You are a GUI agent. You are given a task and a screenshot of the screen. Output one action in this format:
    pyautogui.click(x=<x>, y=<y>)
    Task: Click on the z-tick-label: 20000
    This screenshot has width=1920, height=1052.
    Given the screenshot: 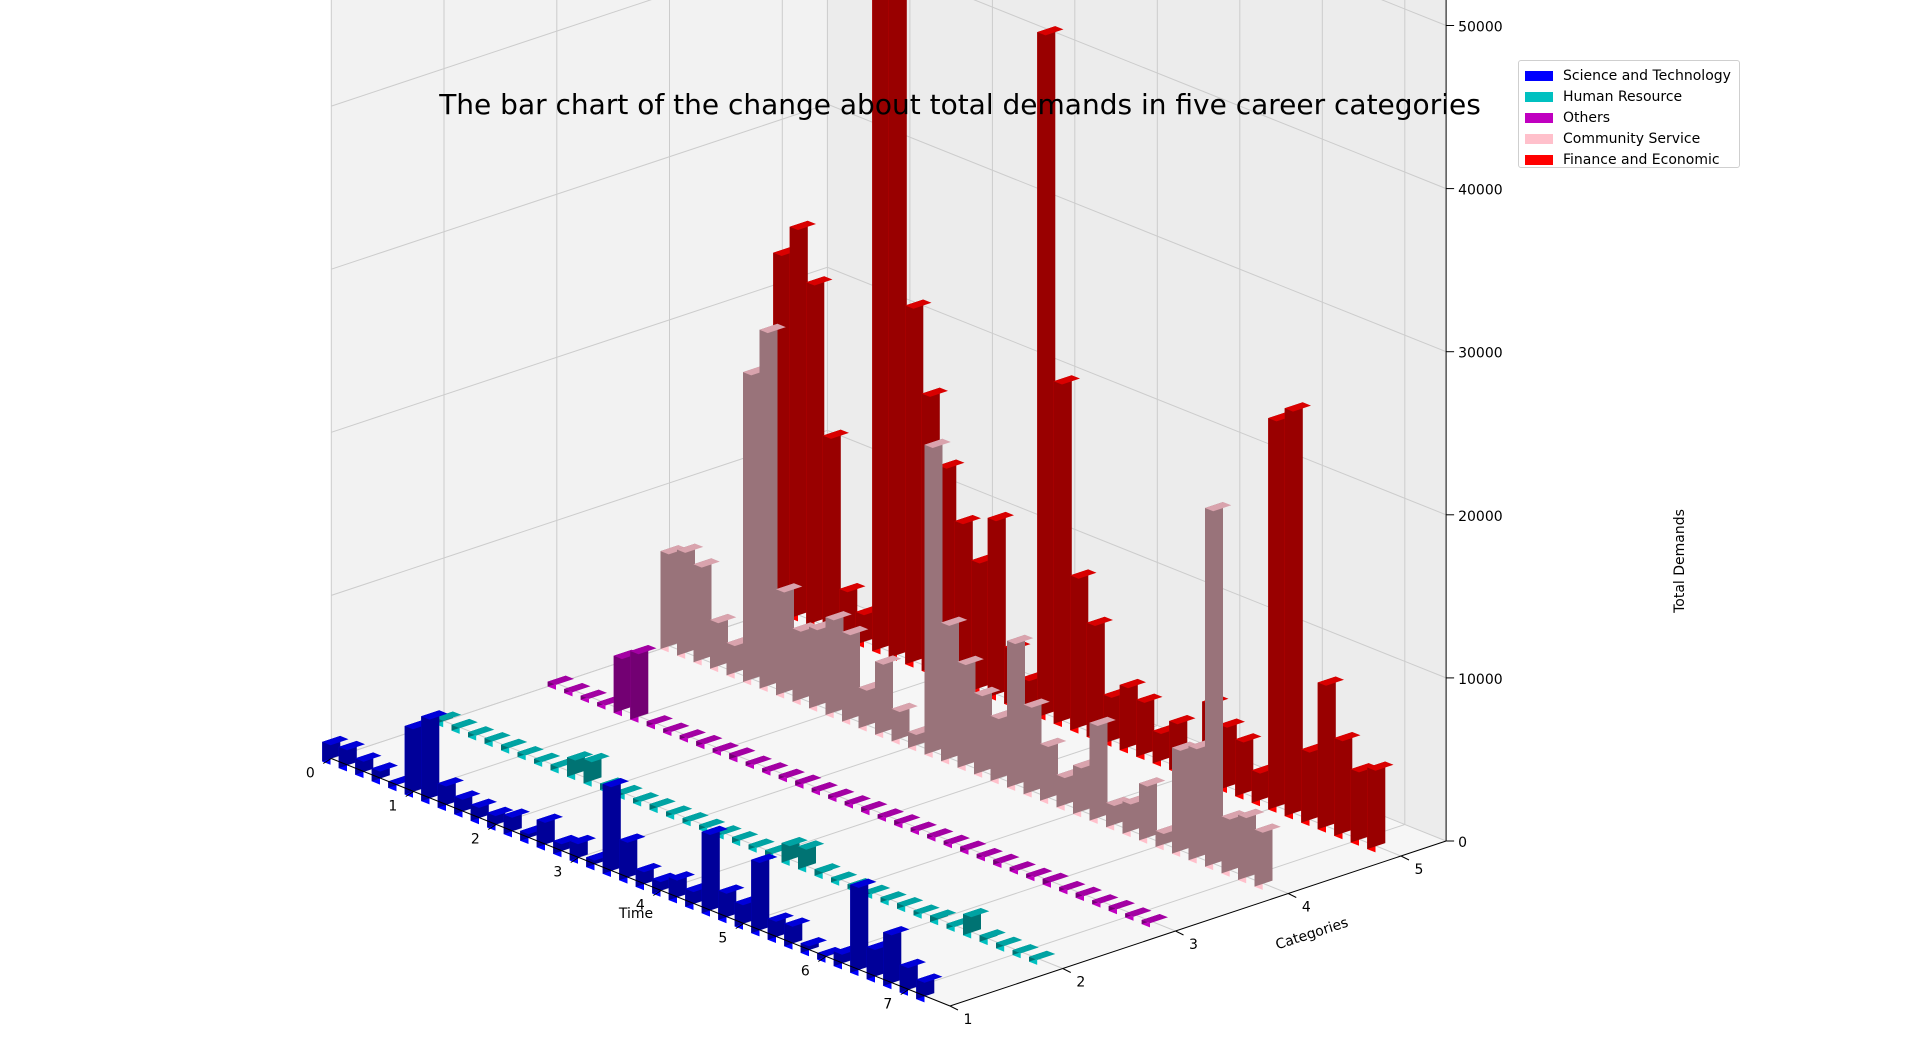 What is the action you would take?
    pyautogui.click(x=1480, y=517)
    